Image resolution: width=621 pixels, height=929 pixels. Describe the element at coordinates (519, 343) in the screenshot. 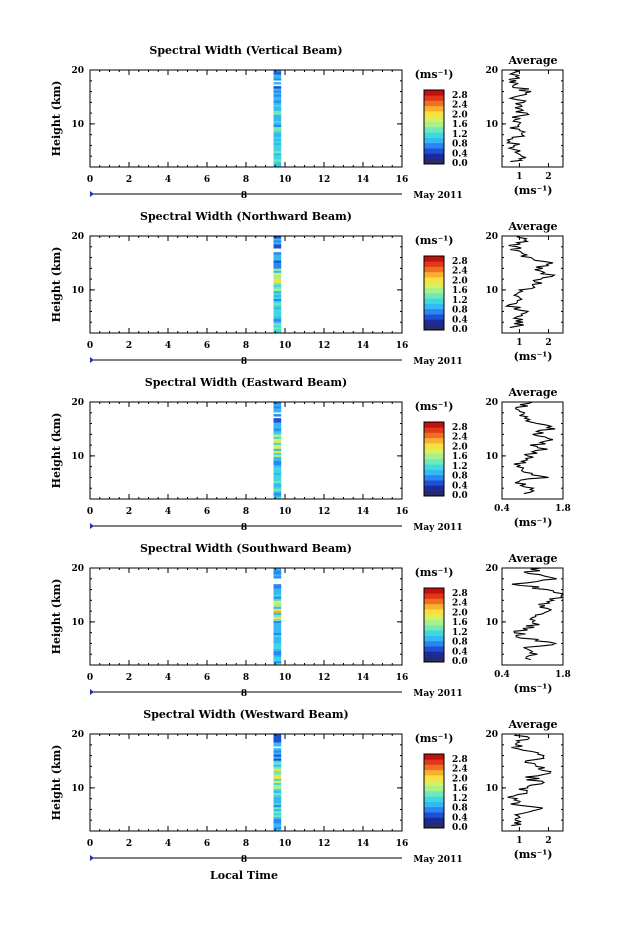

I see `avg-x-tick-label: 1` at that location.